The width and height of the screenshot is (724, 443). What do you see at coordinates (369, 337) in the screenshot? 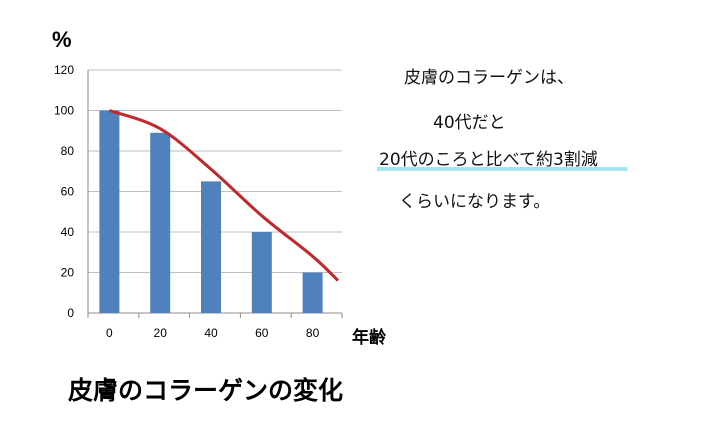
I see `x-axis-unit: 年齢` at bounding box center [369, 337].